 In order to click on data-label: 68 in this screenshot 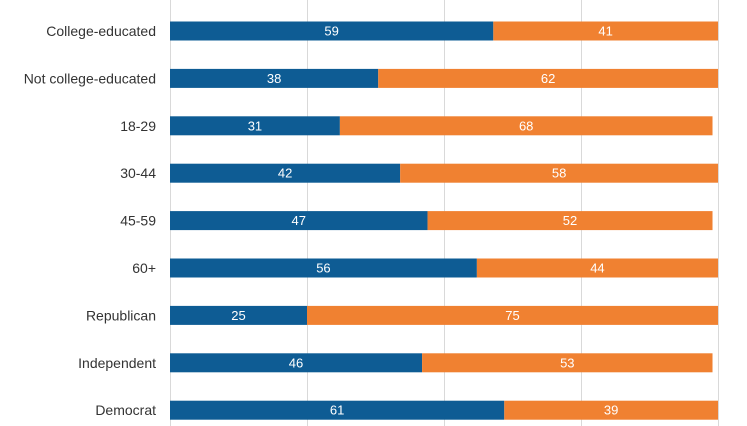, I will do `click(526, 125)`.